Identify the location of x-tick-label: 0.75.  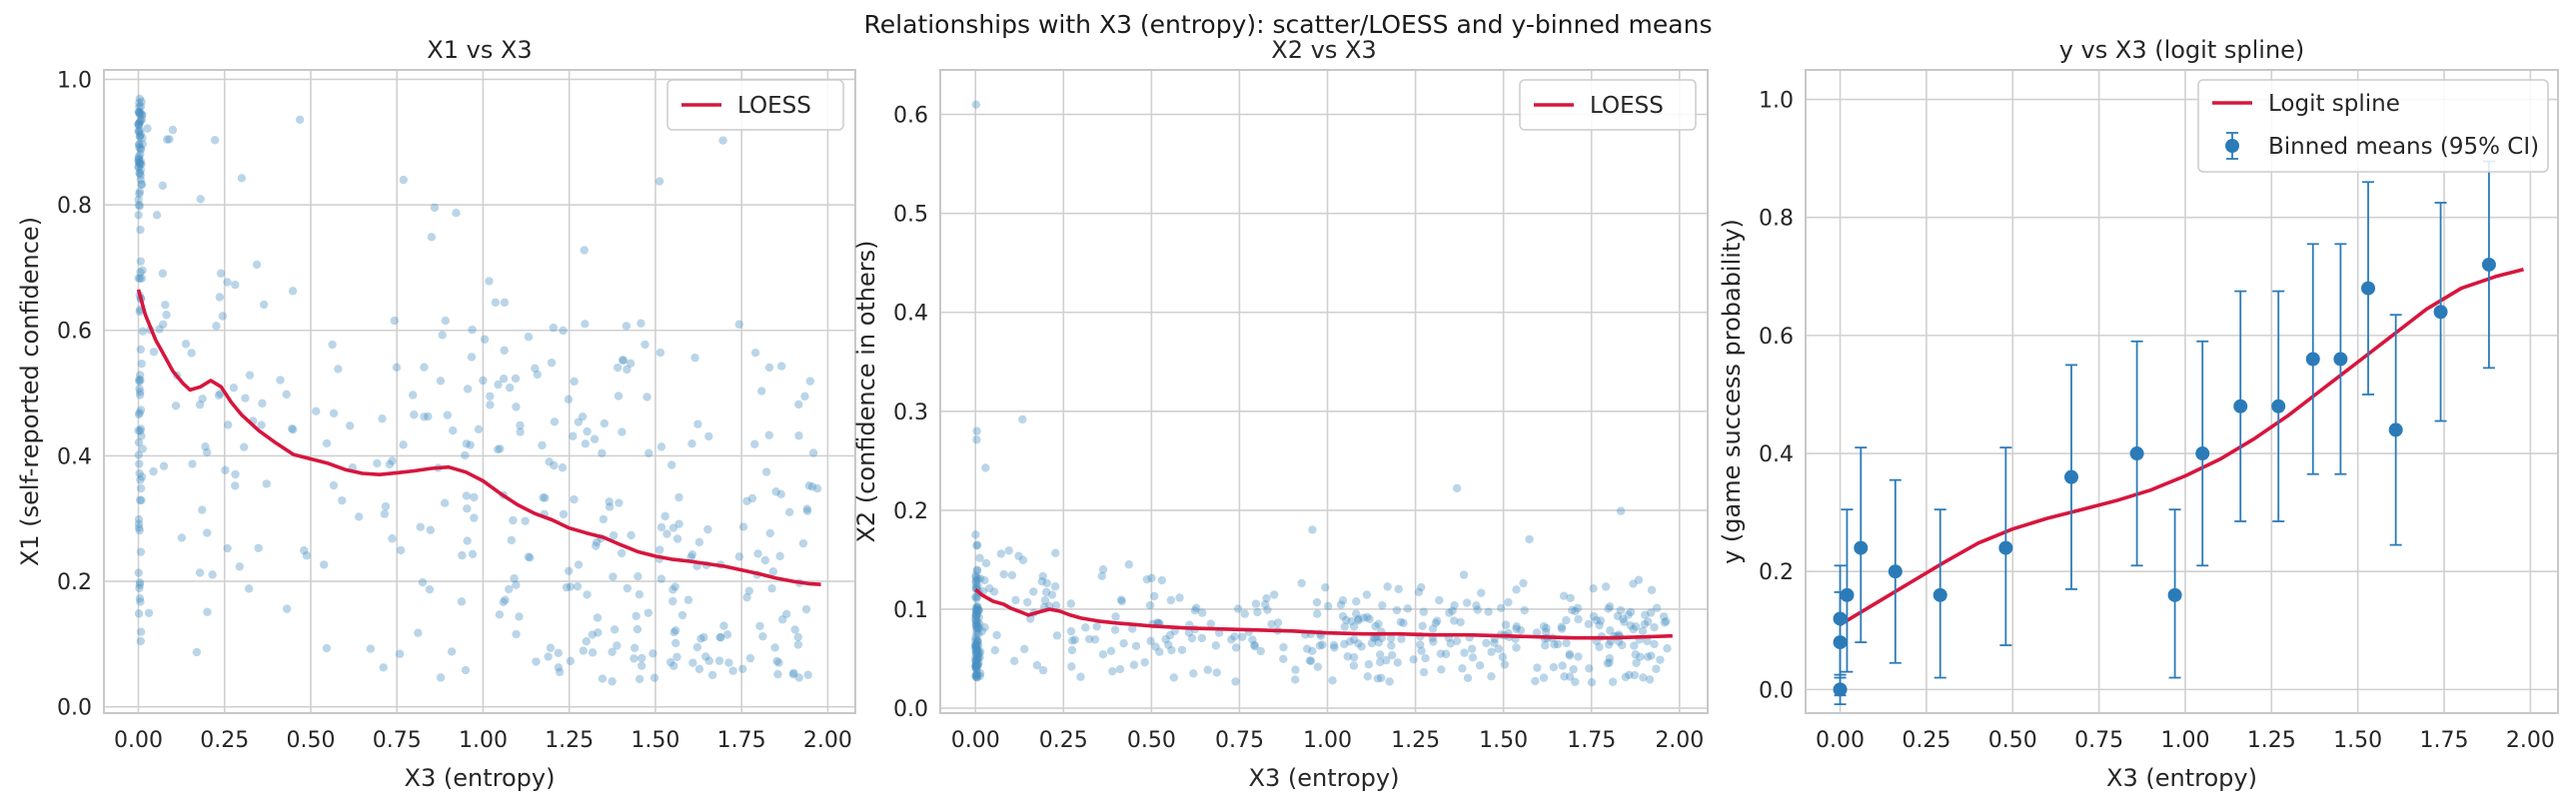
(2098, 740).